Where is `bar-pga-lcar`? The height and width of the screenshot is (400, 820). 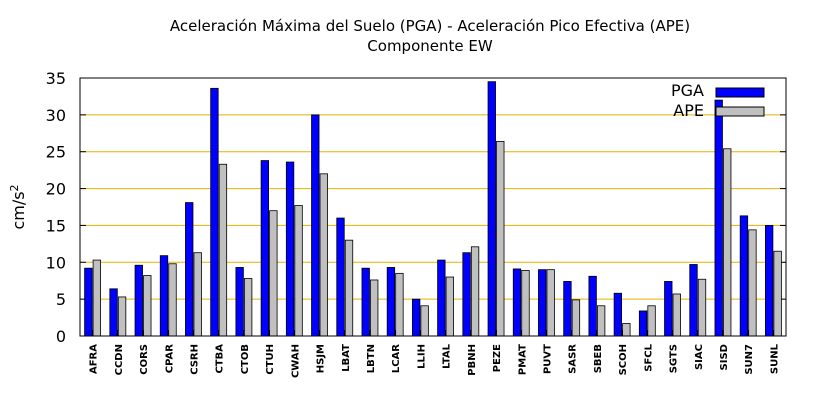
bar-pga-lcar is located at coordinates (391, 302).